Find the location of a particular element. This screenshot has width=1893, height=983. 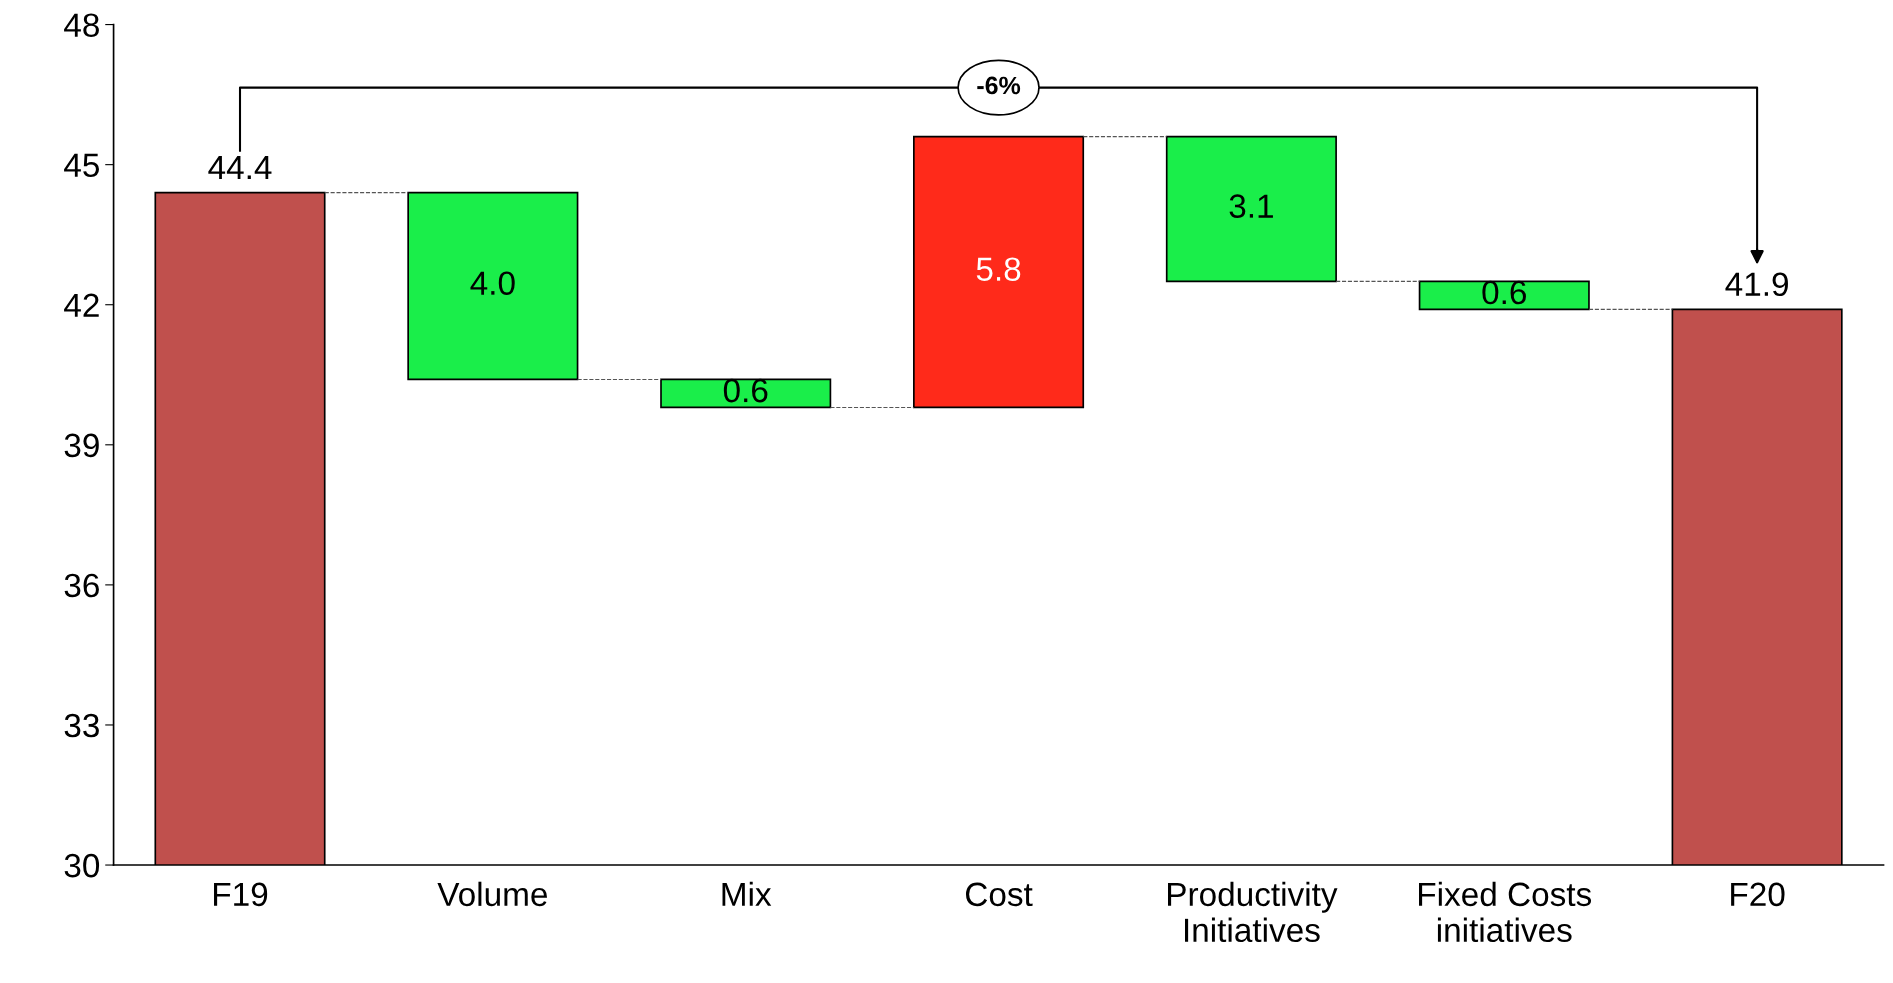

data-label: 5.8 is located at coordinates (998, 269).